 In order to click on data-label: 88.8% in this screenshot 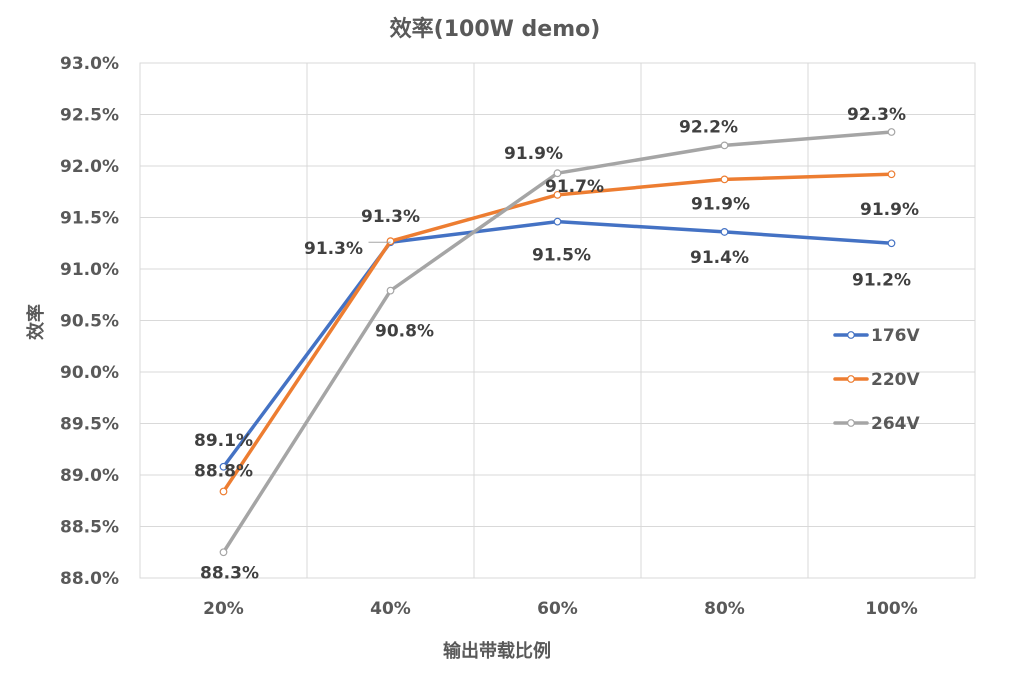, I will do `click(223, 471)`.